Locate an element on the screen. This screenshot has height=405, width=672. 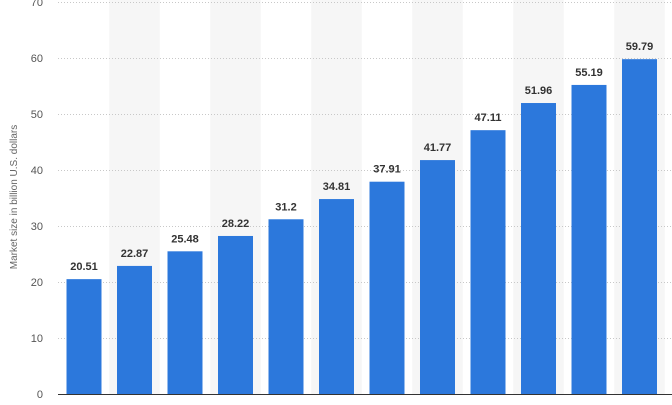
y-tick-label: 60 is located at coordinates (37, 59).